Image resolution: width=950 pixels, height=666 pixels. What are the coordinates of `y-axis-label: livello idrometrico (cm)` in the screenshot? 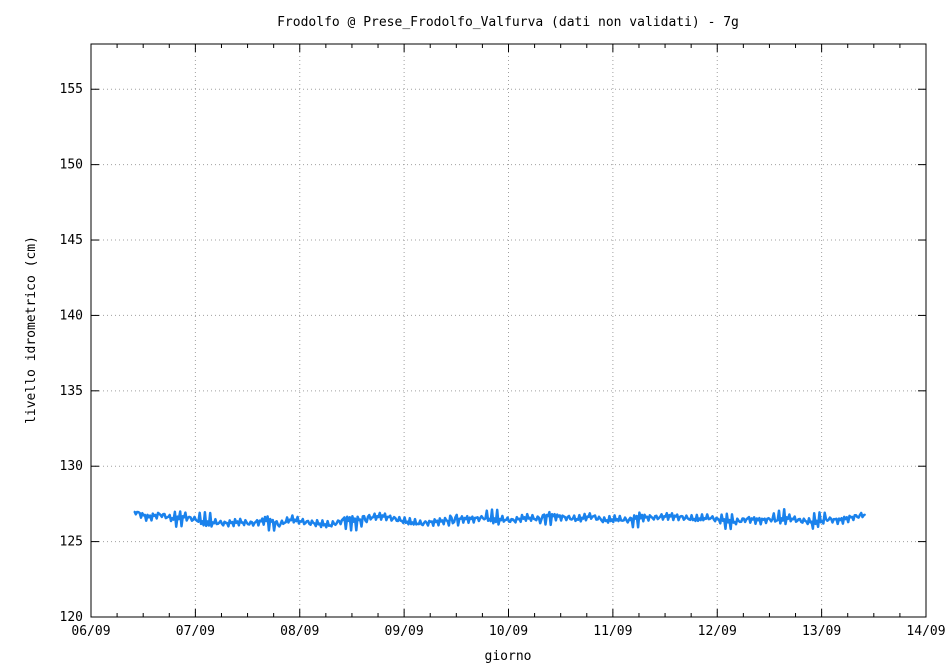 It's located at (31, 330).